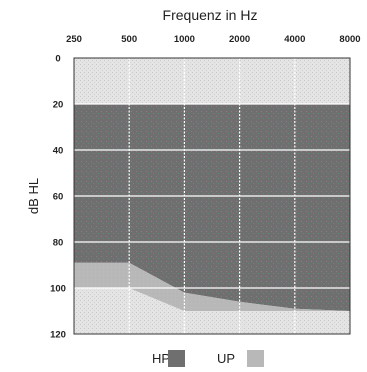  I want to click on x-tick-label: 1000, so click(184, 39).